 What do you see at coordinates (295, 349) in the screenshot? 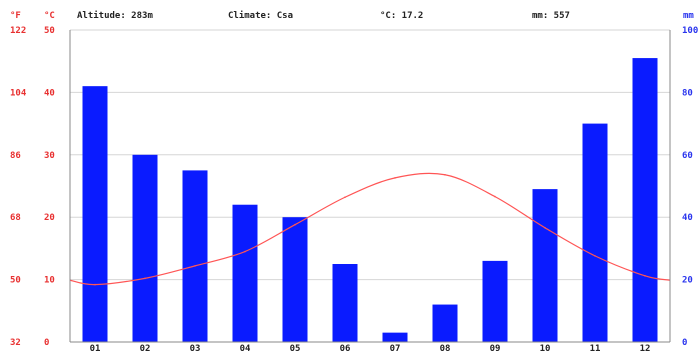
I see `month-tick-label: 05` at bounding box center [295, 349].